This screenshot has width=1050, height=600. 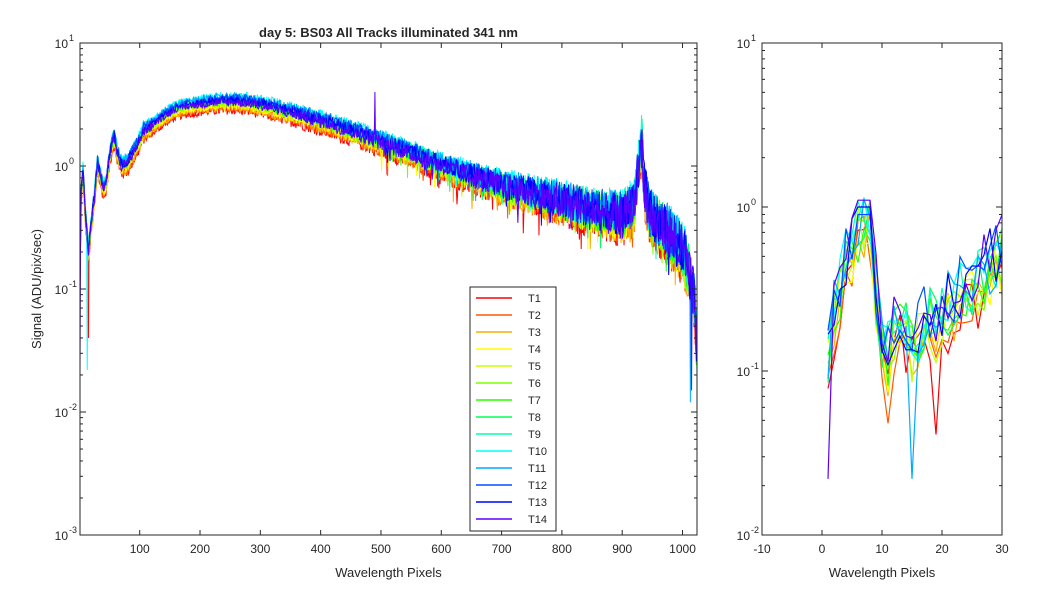 I want to click on legend-box, so click(x=513, y=409).